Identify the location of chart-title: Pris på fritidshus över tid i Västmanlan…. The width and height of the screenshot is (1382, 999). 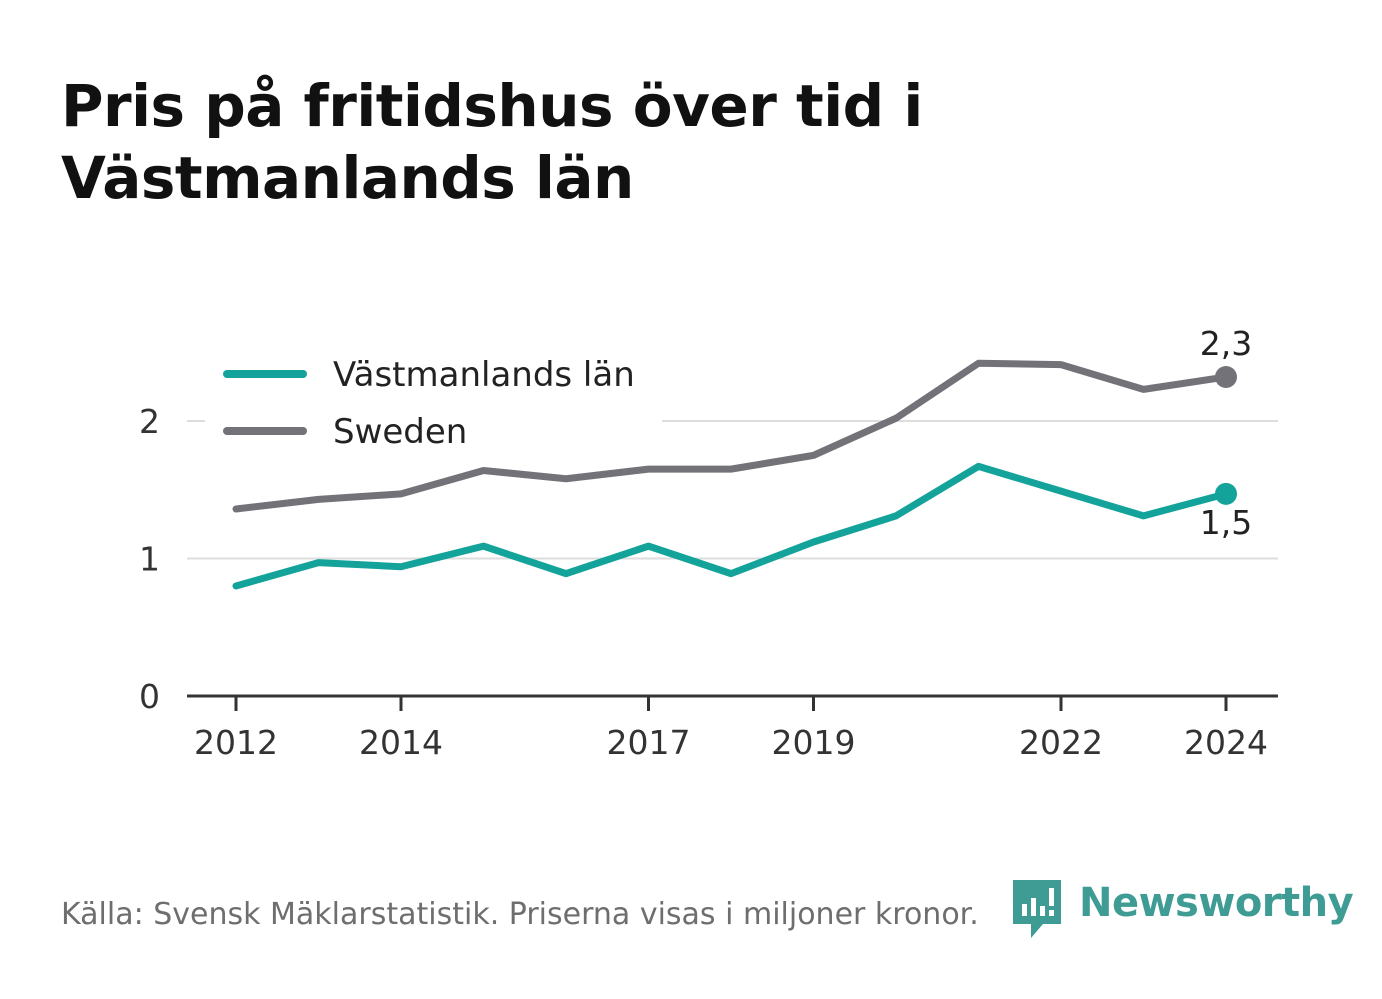
(492, 142).